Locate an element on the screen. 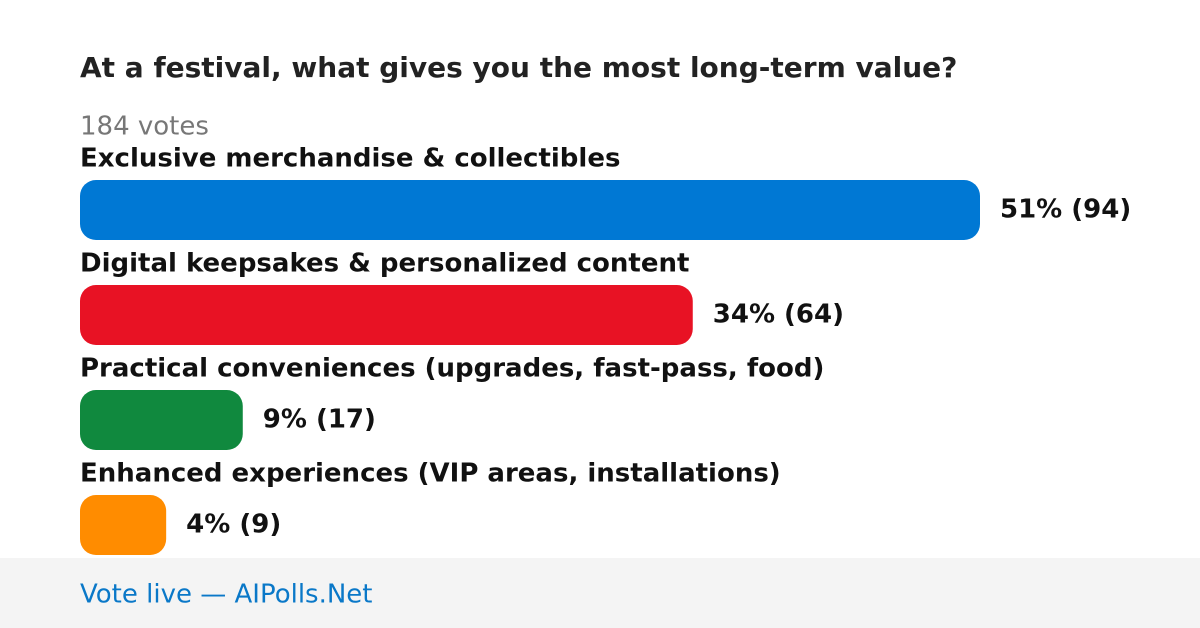 Image resolution: width=1200 pixels, height=628 pixels. value-label: 9% (17) is located at coordinates (319, 420).